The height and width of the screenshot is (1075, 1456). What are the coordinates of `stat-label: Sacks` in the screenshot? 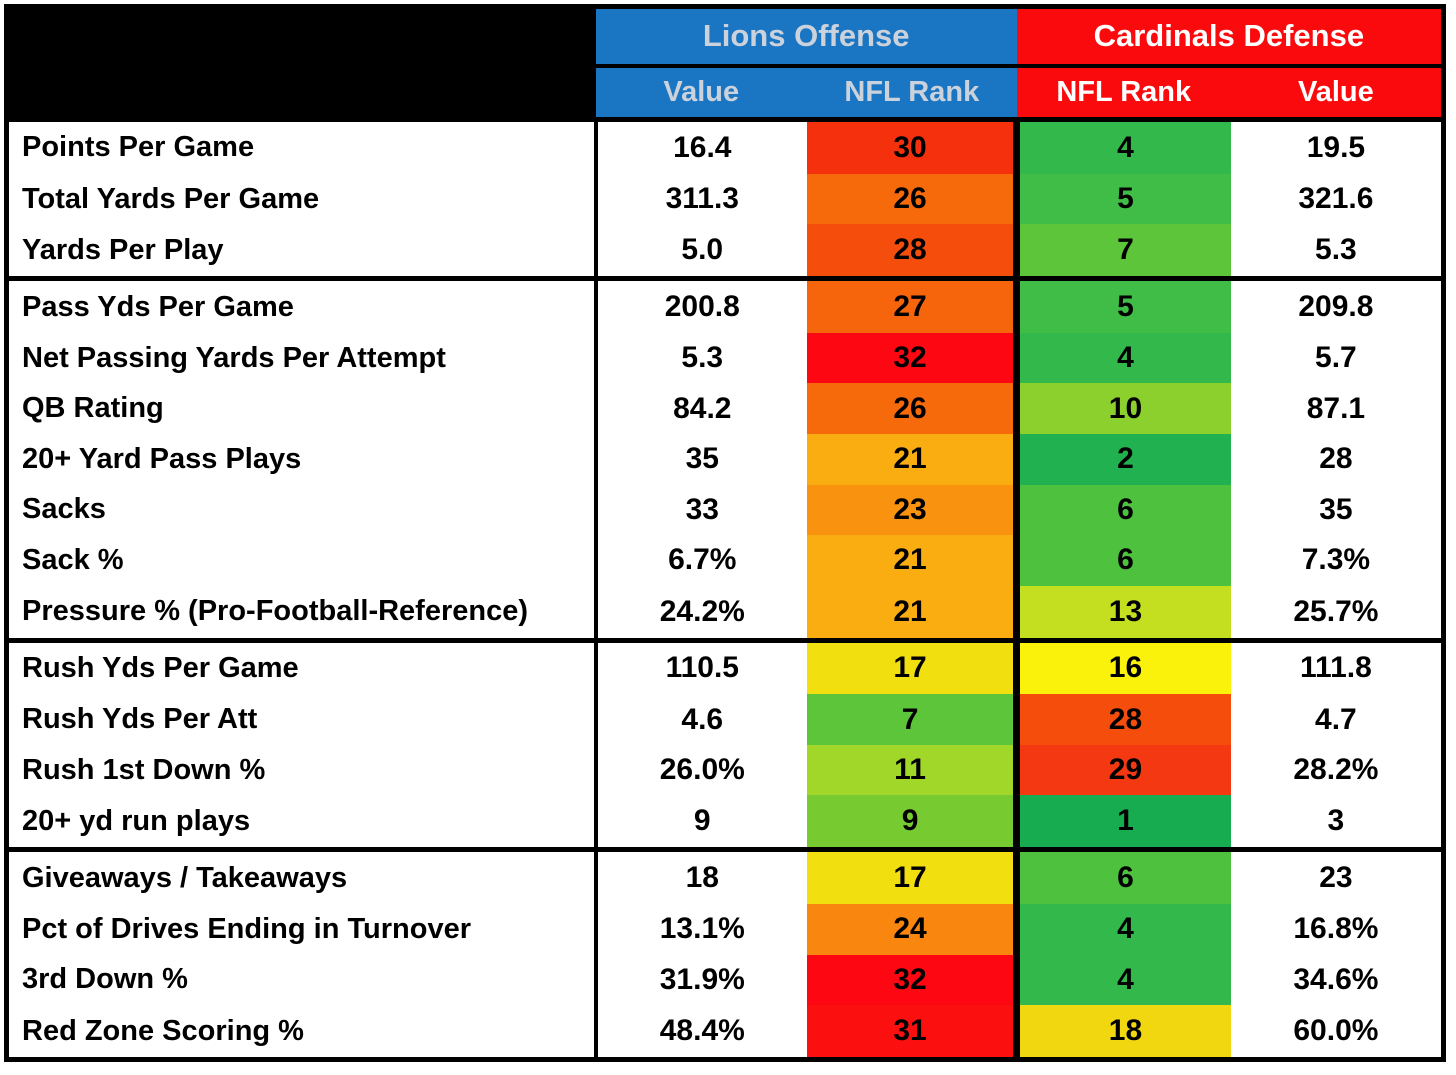 It's located at (302, 510).